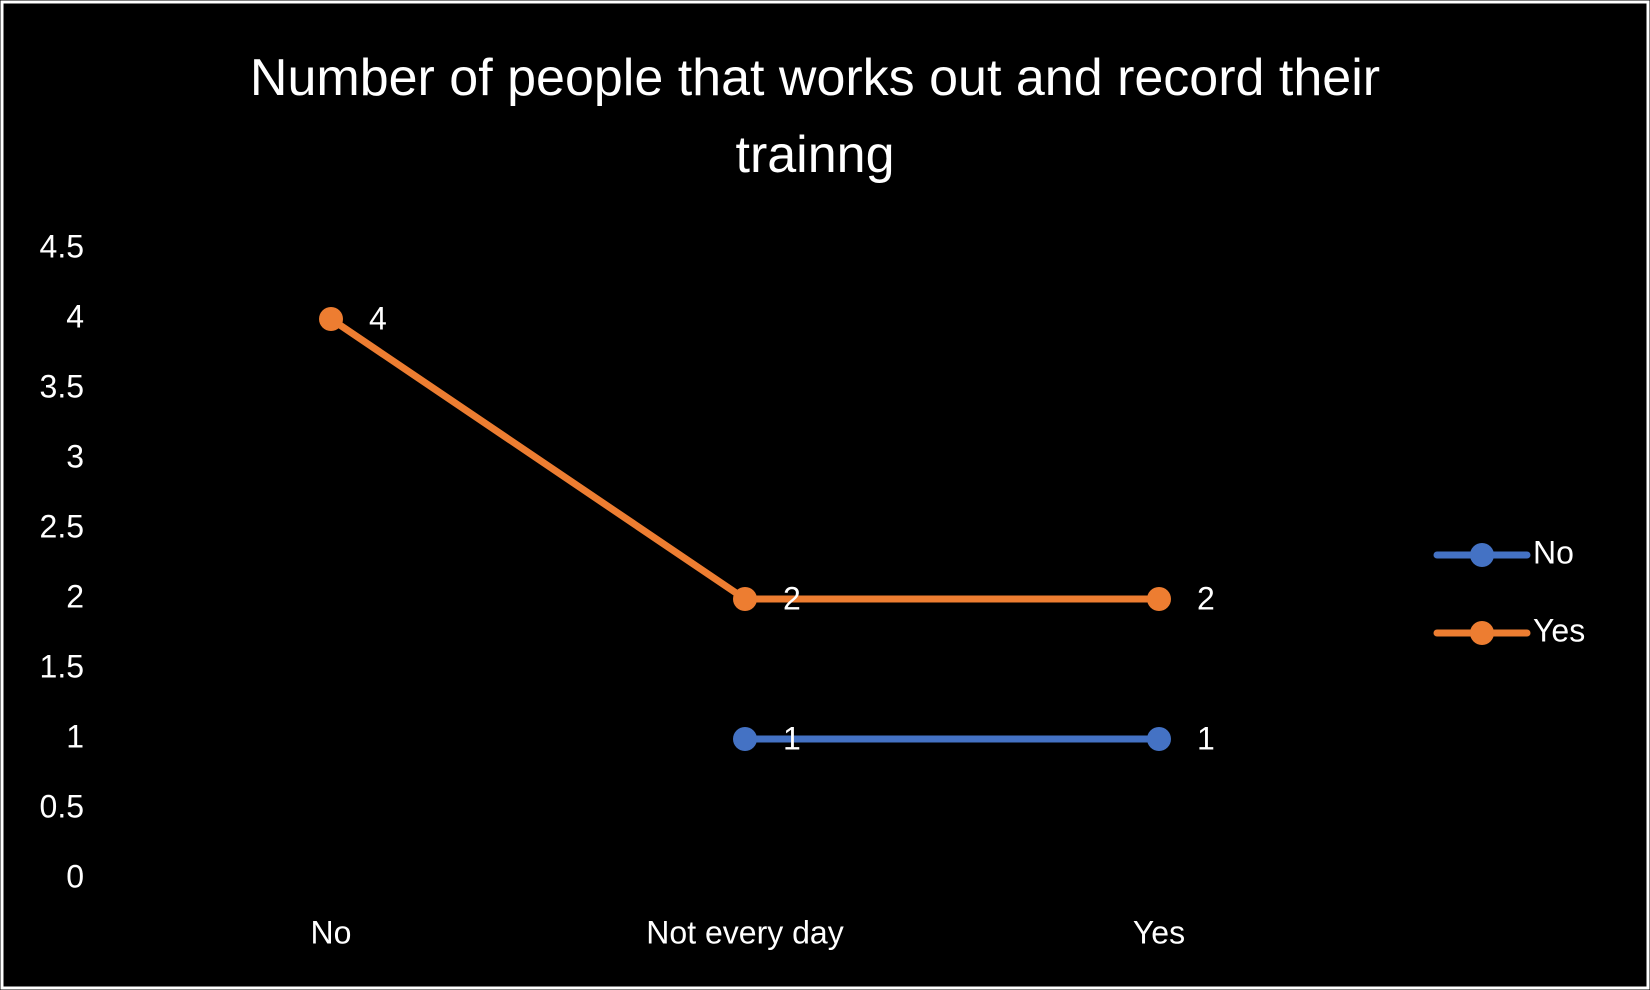  What do you see at coordinates (62, 246) in the screenshot?
I see `y-tick-label: 4.5` at bounding box center [62, 246].